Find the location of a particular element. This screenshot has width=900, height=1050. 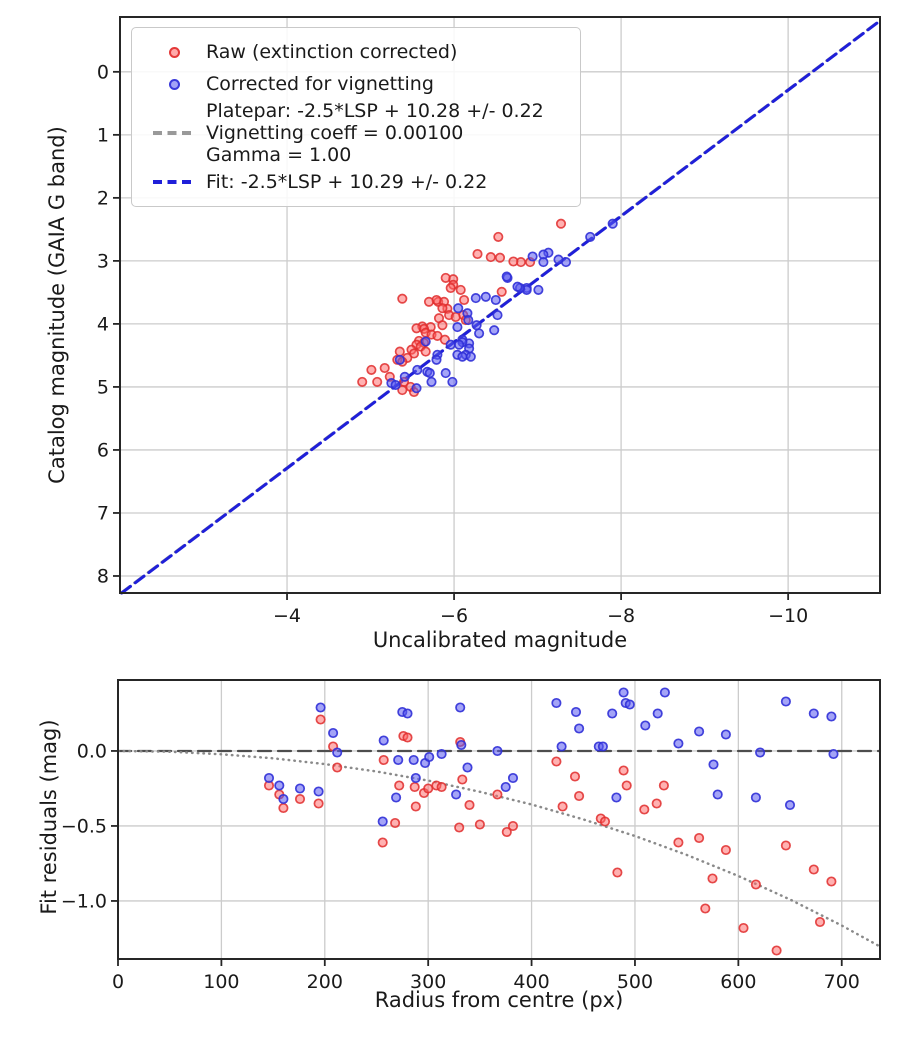

gray-dashed-line-icon is located at coordinates (174, 133).